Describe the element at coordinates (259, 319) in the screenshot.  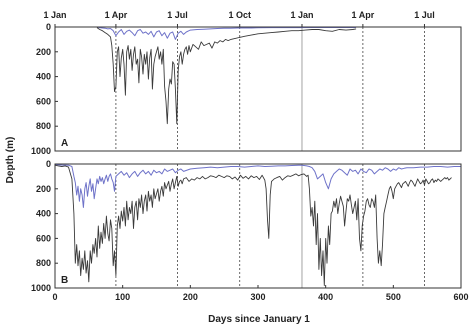
I see `x-axis-label: Days since January 1` at that location.